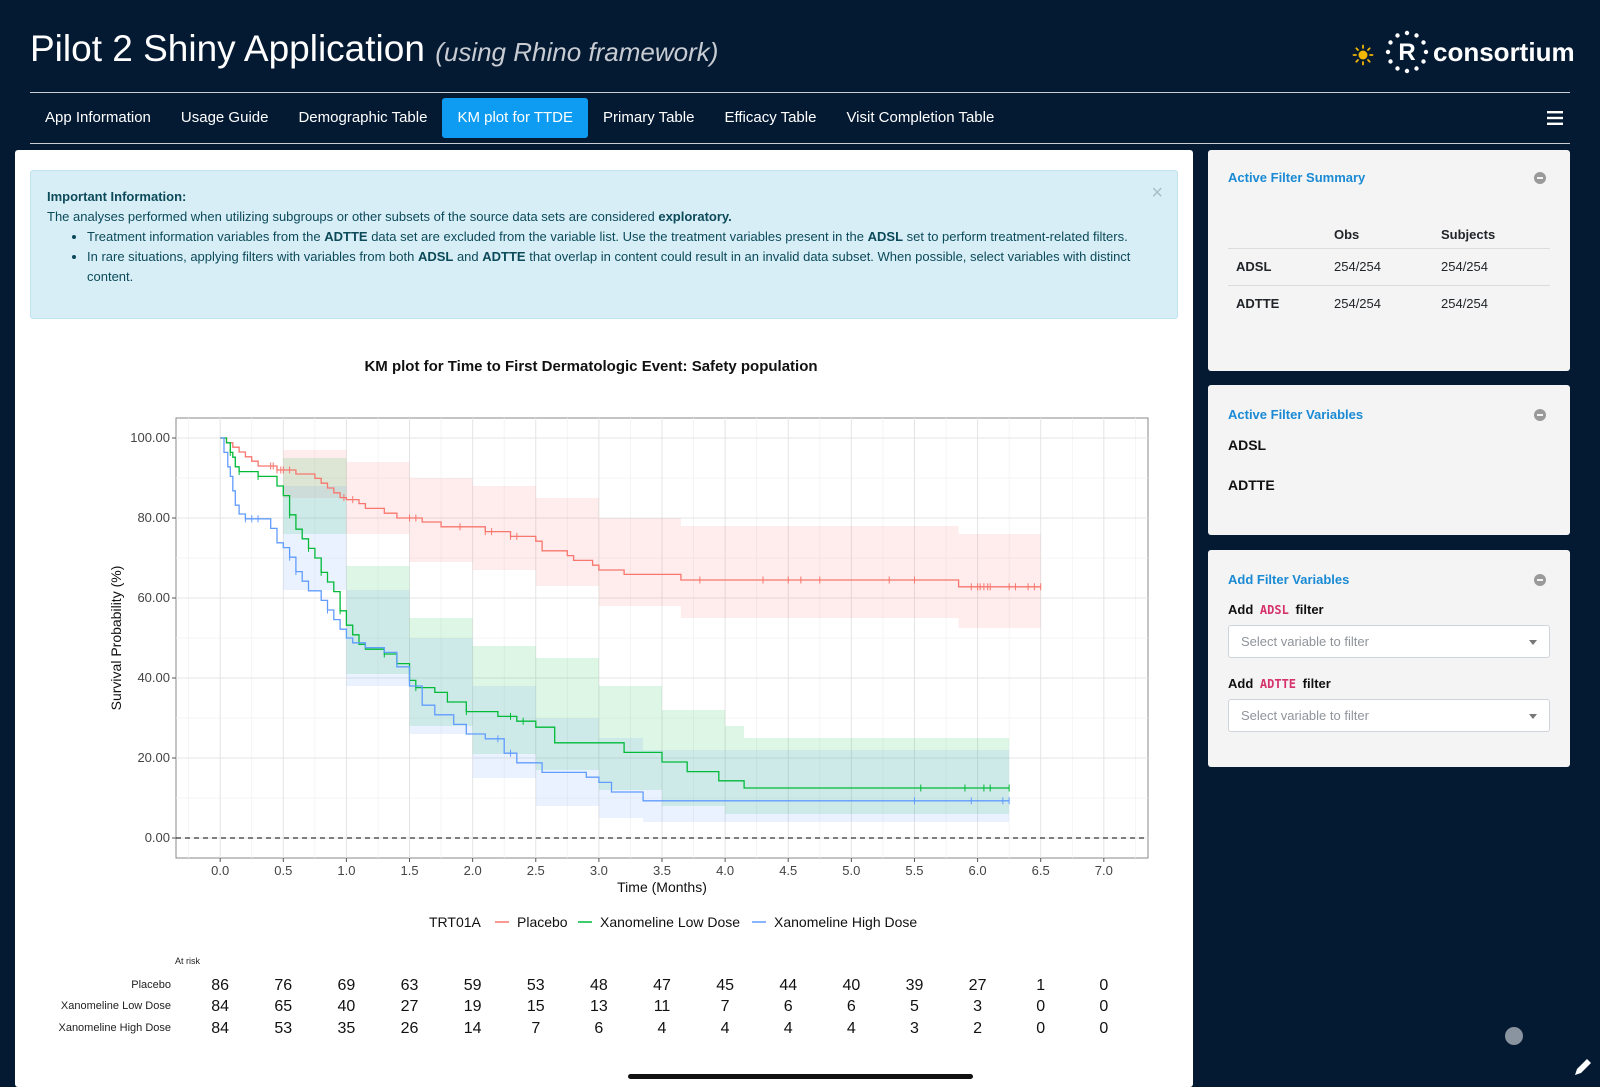 Image resolution: width=1600 pixels, height=1087 pixels. I want to click on dataset-label-adsl: ADSL, so click(1247, 445).